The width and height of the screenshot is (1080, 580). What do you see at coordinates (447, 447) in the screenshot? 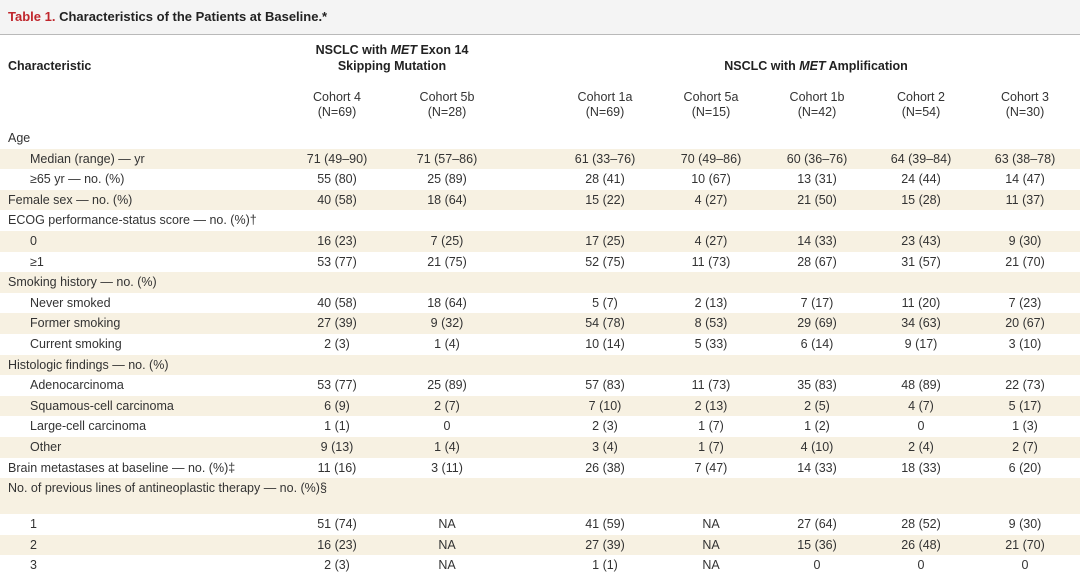
I see `cell-value: 1 (4)` at bounding box center [447, 447].